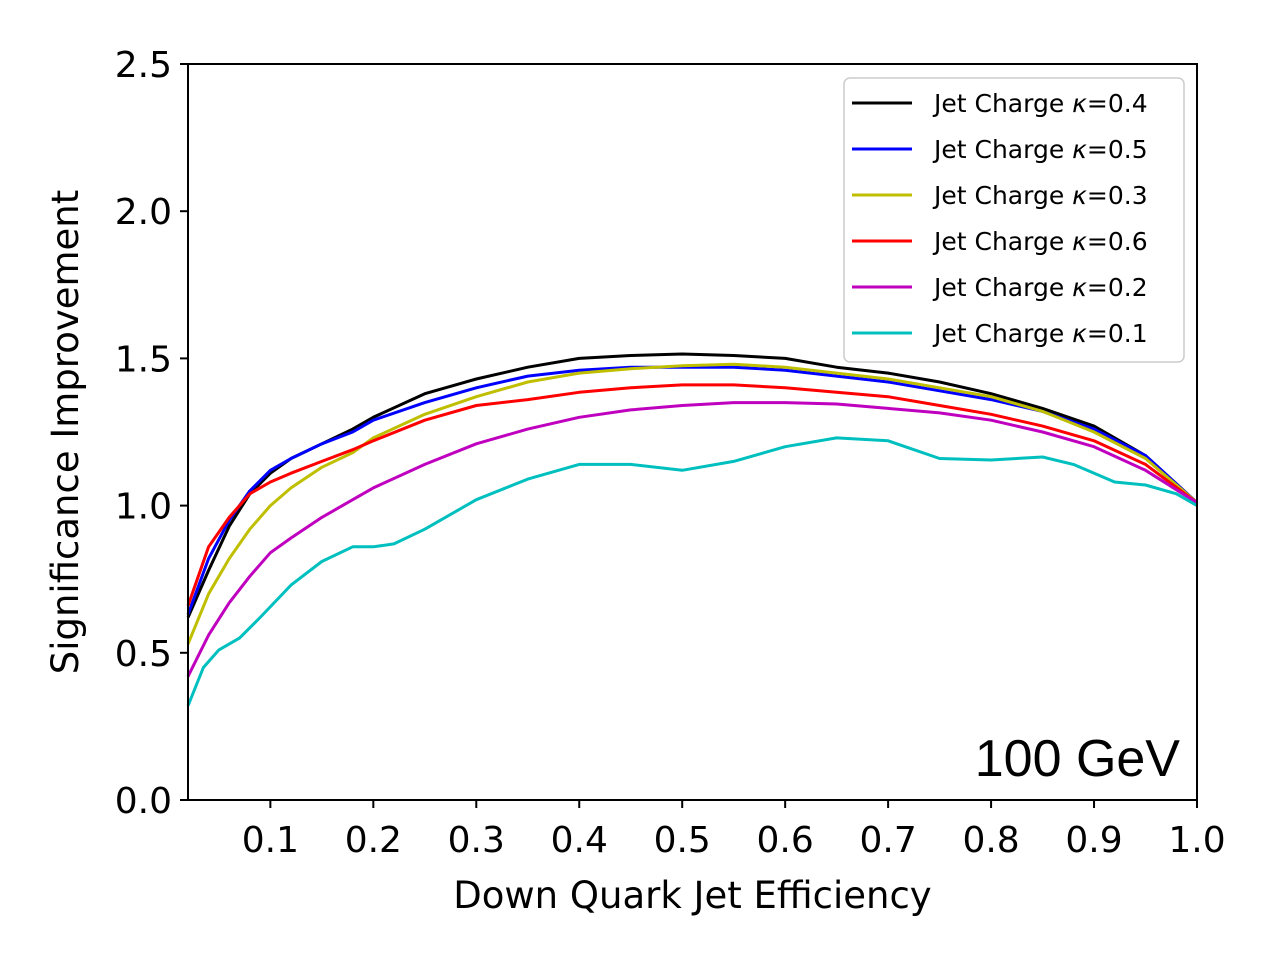 This screenshot has height=960, width=1280. Describe the element at coordinates (143, 65) in the screenshot. I see `y-tick-label: 2.5` at that location.